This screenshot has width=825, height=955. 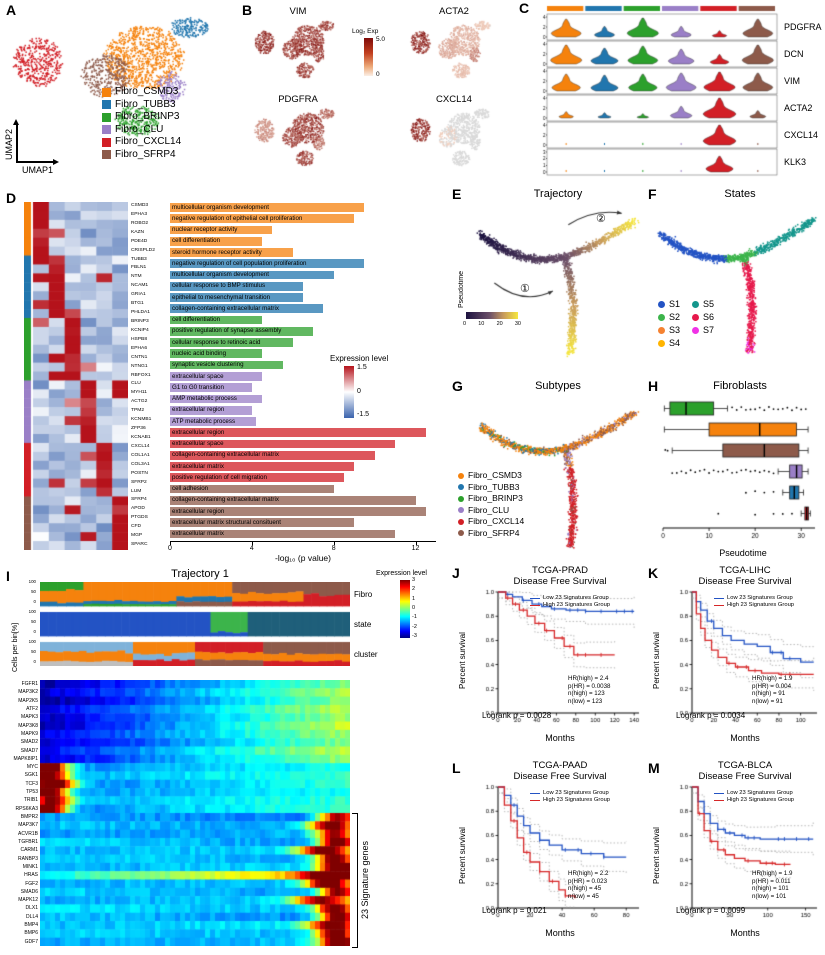 What do you see at coordinates (141, 117) in the screenshot?
I see `legend-item: Fibro_BRINP3` at bounding box center [141, 117].